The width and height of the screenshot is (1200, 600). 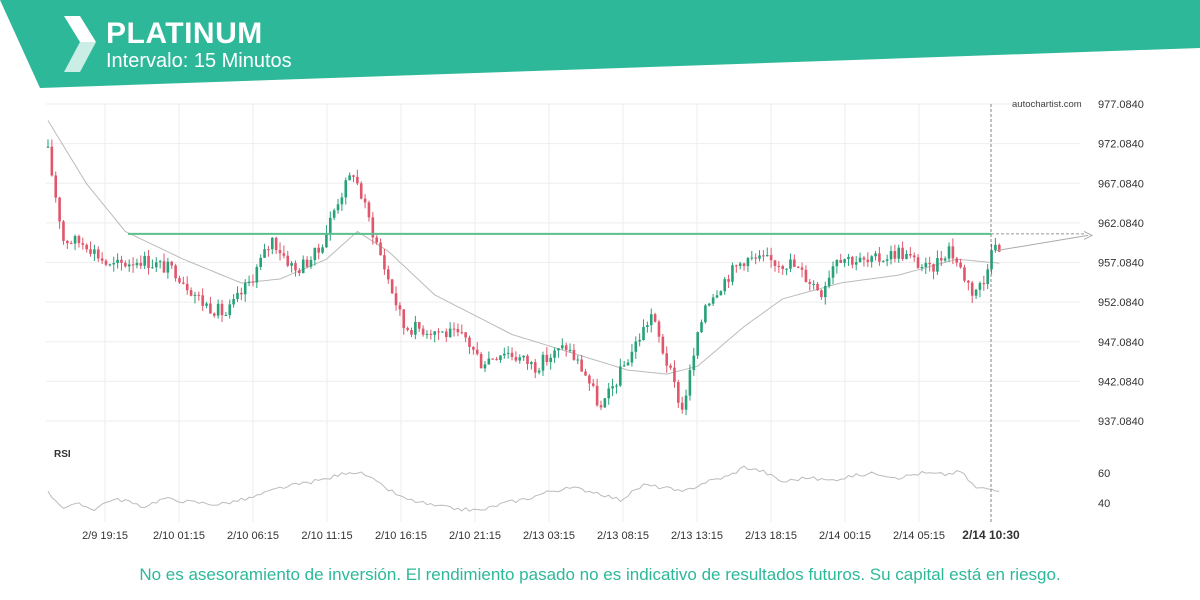 What do you see at coordinates (179, 536) in the screenshot?
I see `x-tick-label: 2/10 01:15` at bounding box center [179, 536].